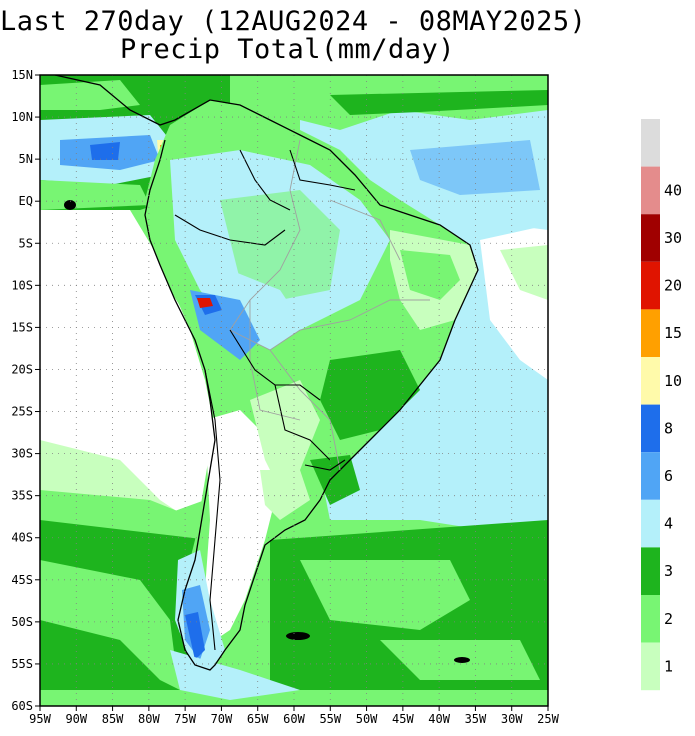 Image resolution: width=695 pixels, height=736 pixels. What do you see at coordinates (329, 305) in the screenshot?
I see `admin-borders` at bounding box center [329, 305].